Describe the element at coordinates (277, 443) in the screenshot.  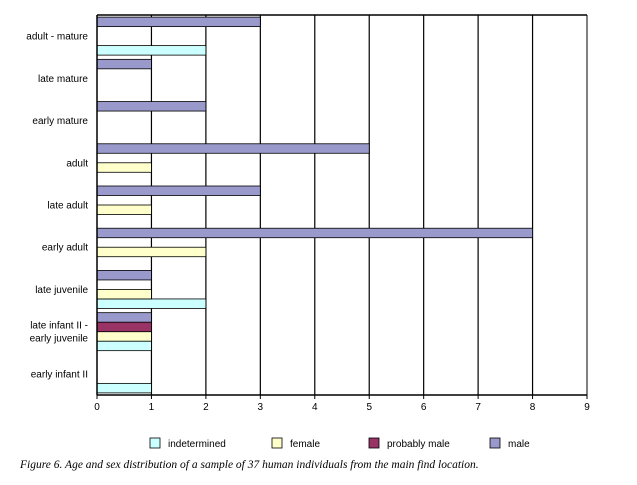
I see `legend-swatch-female` at that location.